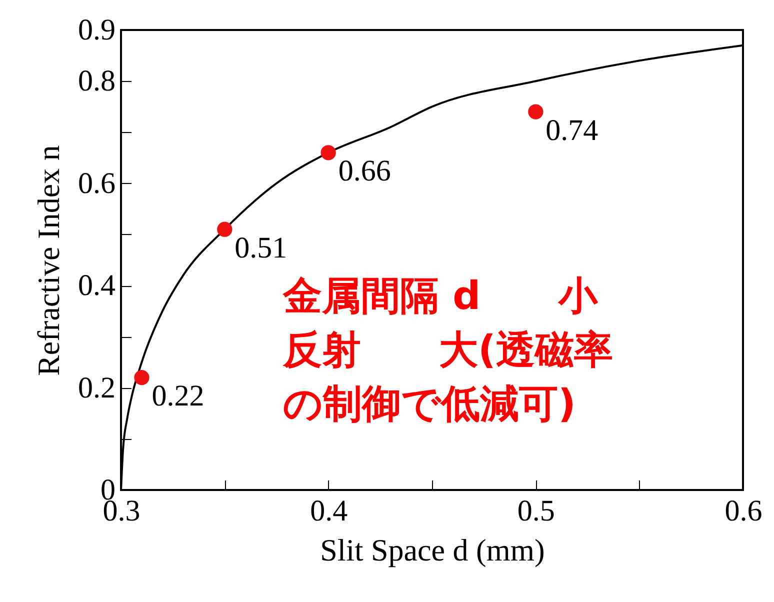 The image size is (774, 602). What do you see at coordinates (429, 404) in the screenshot?
I see `annotation: の制御で低減可)` at bounding box center [429, 404].